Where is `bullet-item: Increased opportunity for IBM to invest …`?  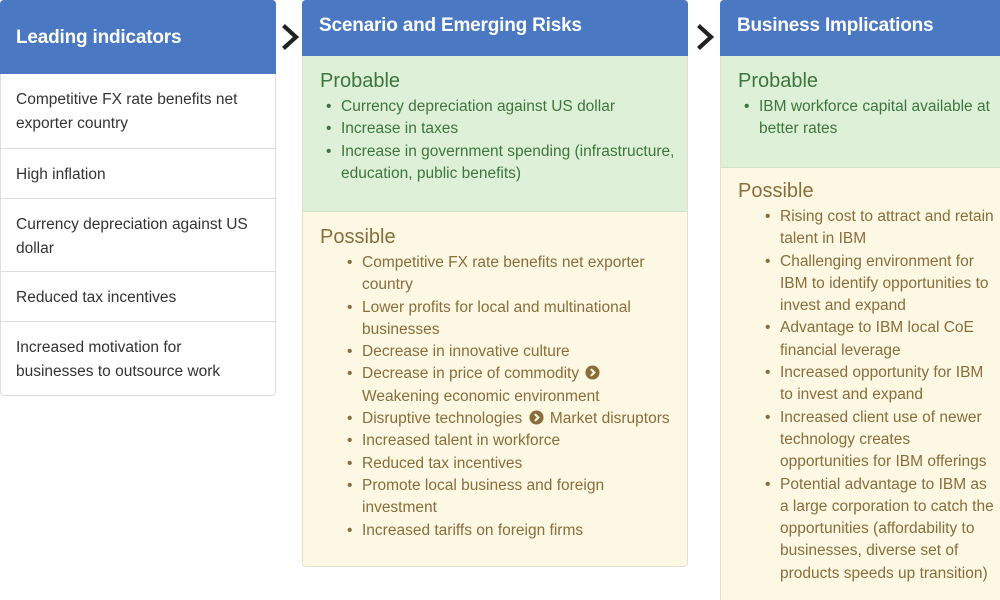 bullet-item: Increased opportunity for IBM to invest … is located at coordinates (877, 384).